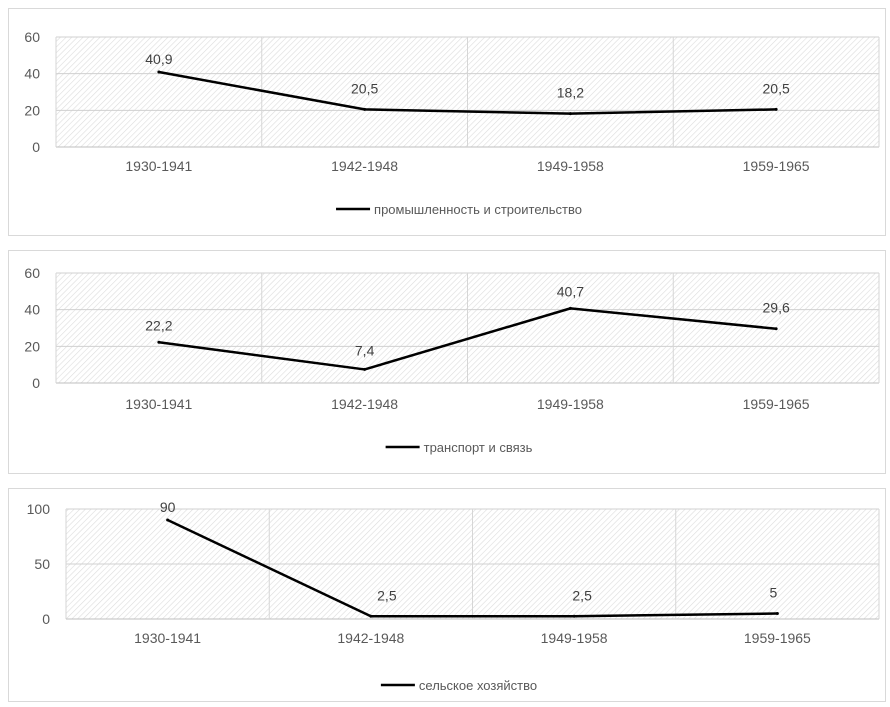 The height and width of the screenshot is (707, 890). Describe the element at coordinates (158, 325) in the screenshot. I see `data-label: 22,2` at that location.